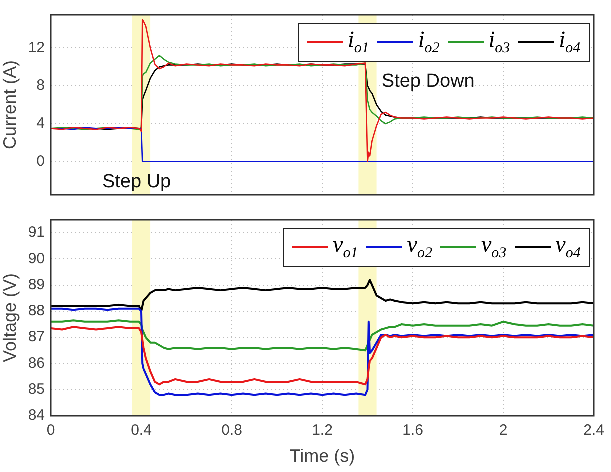  Describe the element at coordinates (36, 389) in the screenshot. I see `y-tick-label: 85` at that location.